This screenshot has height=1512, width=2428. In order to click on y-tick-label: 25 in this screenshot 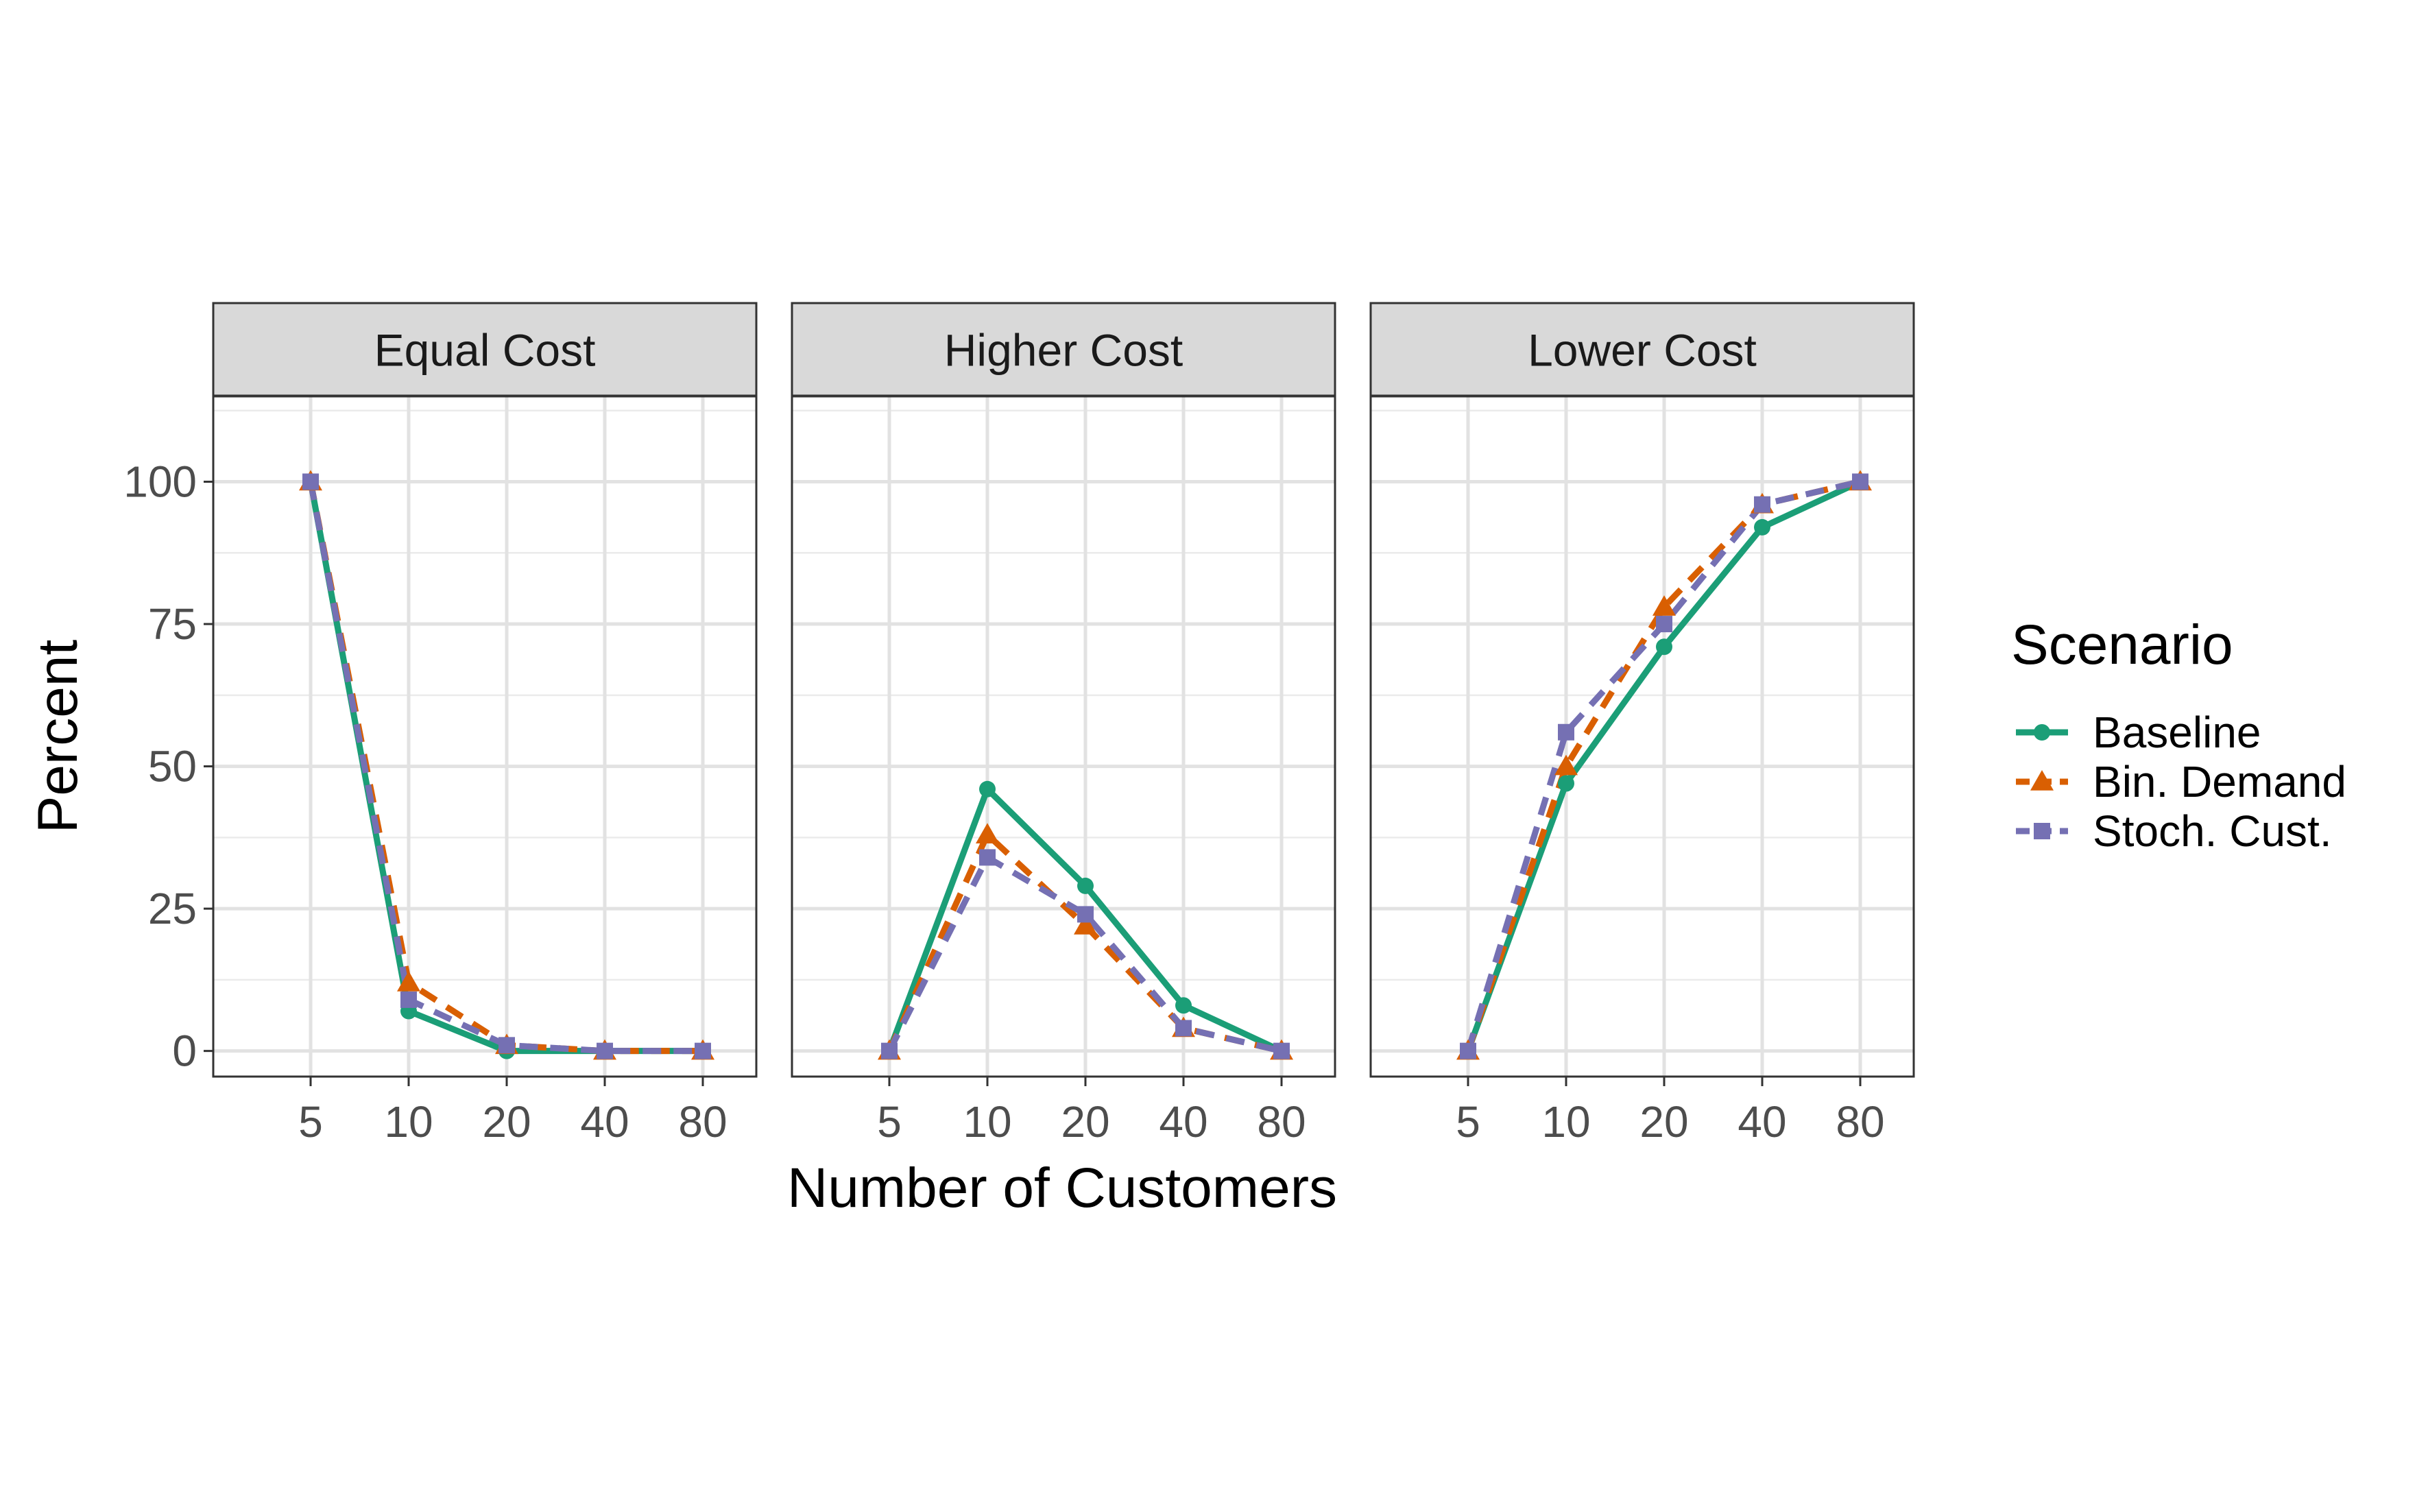, I will do `click(172, 908)`.